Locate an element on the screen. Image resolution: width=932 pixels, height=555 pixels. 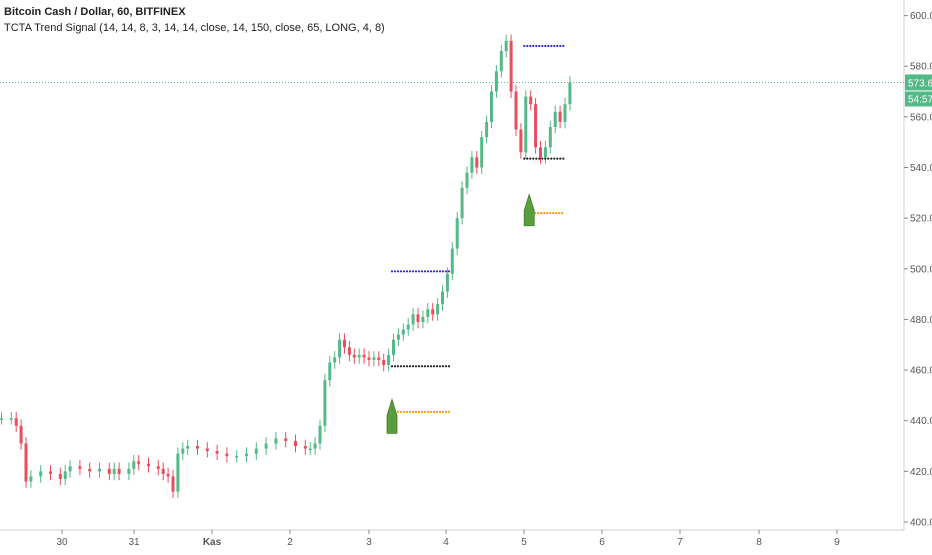
signal-arrows is located at coordinates (460, 313).